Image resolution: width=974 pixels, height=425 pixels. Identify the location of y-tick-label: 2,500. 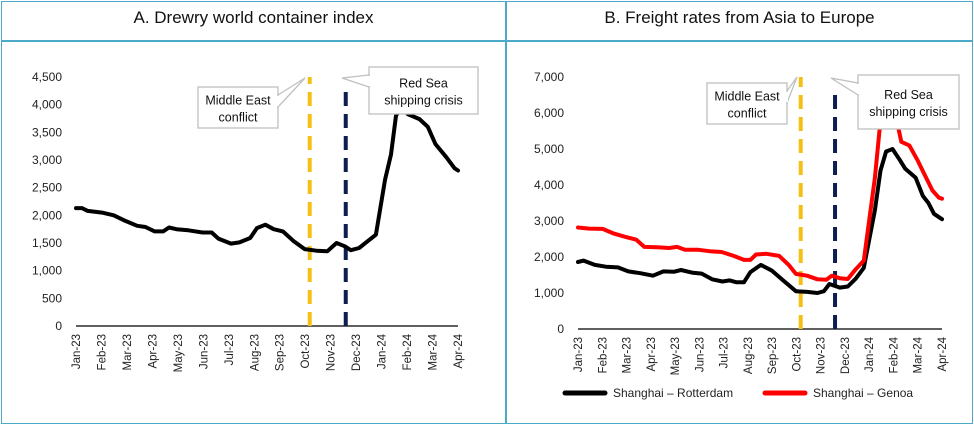
(47, 188).